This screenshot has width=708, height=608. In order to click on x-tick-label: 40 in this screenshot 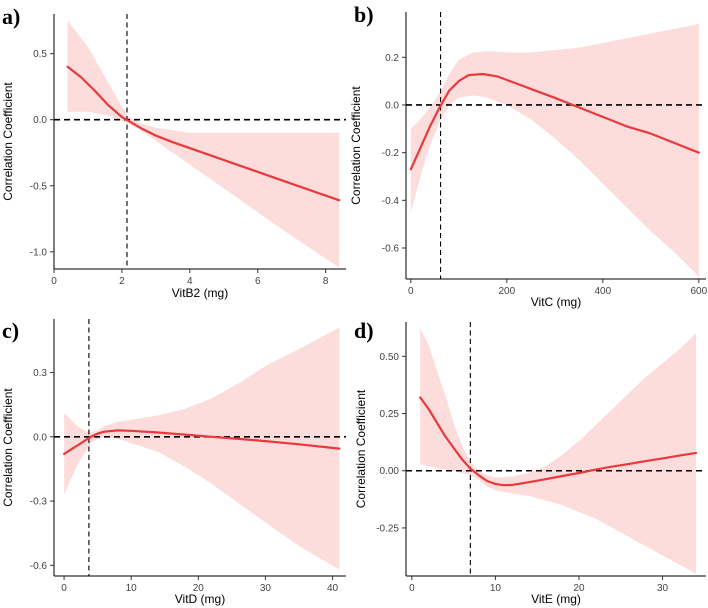, I will do `click(333, 588)`.